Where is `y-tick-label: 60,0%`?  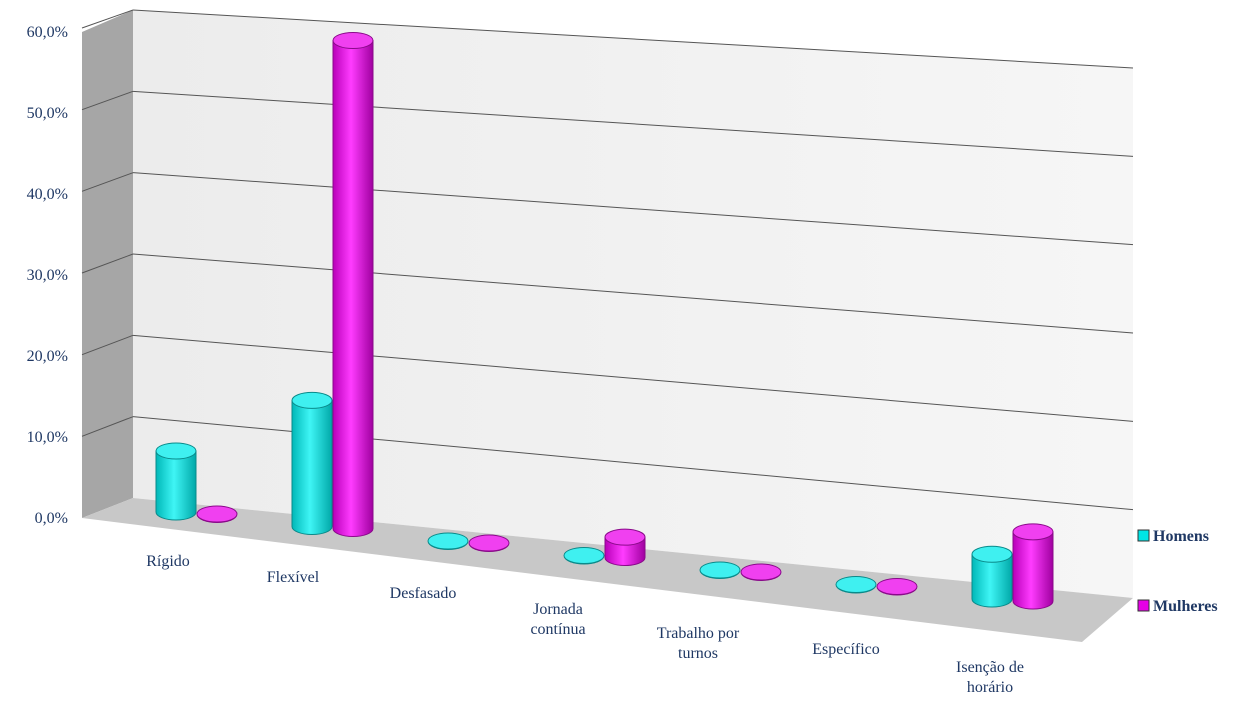 y-tick-label: 60,0% is located at coordinates (47, 32).